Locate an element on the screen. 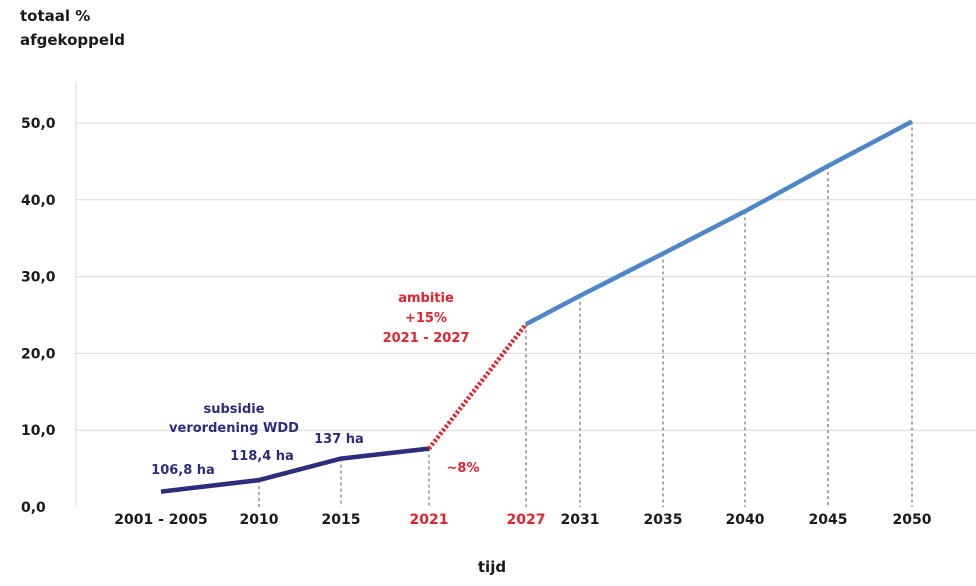 Image resolution: width=976 pixels, height=586 pixels. x-tick-label: 2035 is located at coordinates (663, 520).